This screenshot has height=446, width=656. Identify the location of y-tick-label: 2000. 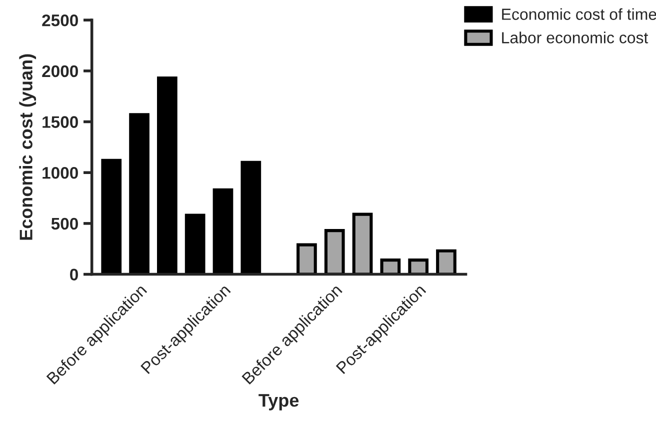
(60, 71).